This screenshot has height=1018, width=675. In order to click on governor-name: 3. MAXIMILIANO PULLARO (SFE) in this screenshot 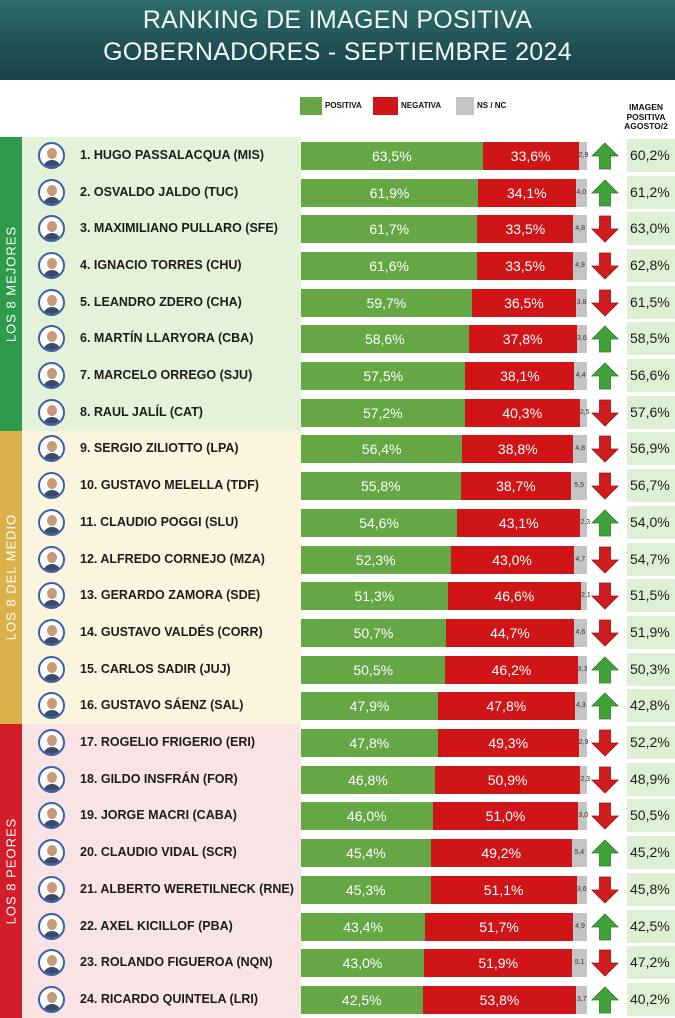, I will do `click(179, 228)`.